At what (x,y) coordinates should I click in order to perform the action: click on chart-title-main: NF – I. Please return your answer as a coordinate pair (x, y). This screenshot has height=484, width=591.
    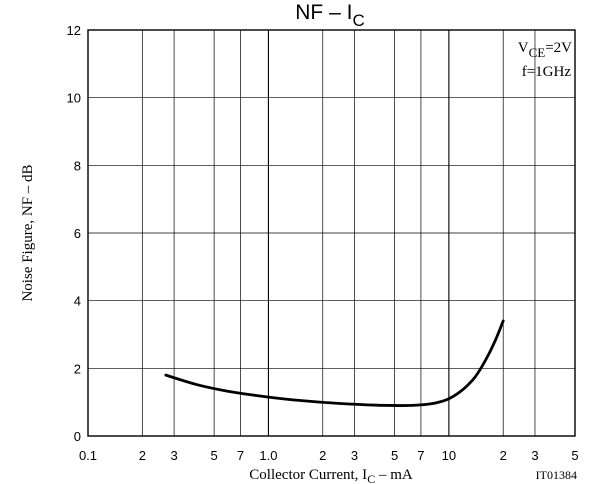
    Looking at the image, I should click on (323, 12).